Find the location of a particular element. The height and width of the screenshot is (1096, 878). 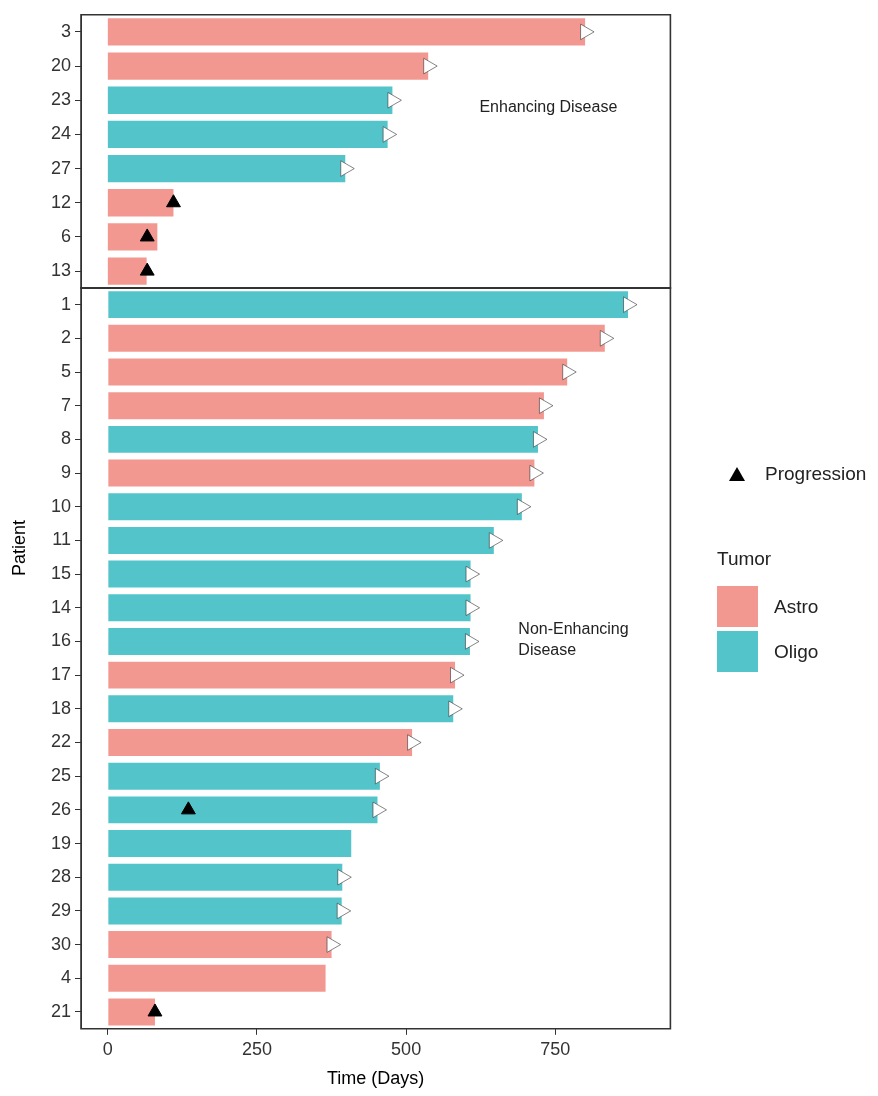

y-tick-label: 28 is located at coordinates (60, 876).